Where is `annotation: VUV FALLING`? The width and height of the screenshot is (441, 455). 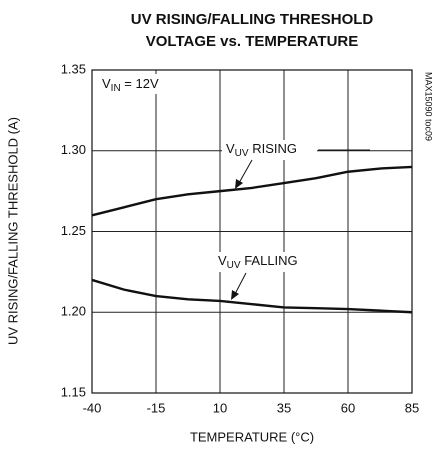 annotation: VUV FALLING is located at coordinates (258, 261).